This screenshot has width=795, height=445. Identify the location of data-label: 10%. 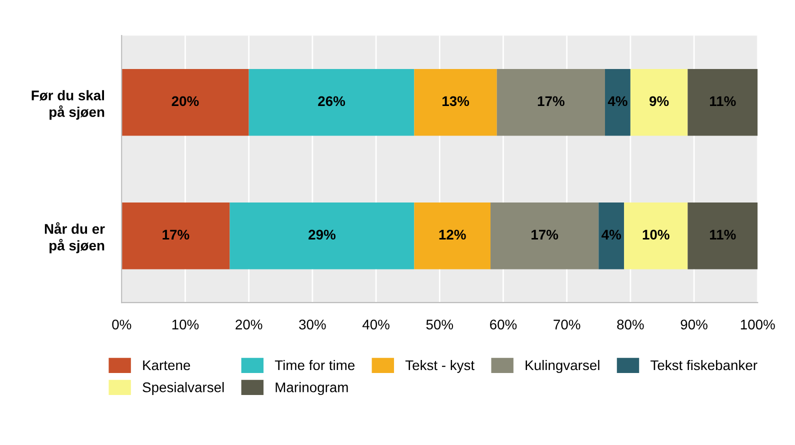
(656, 235).